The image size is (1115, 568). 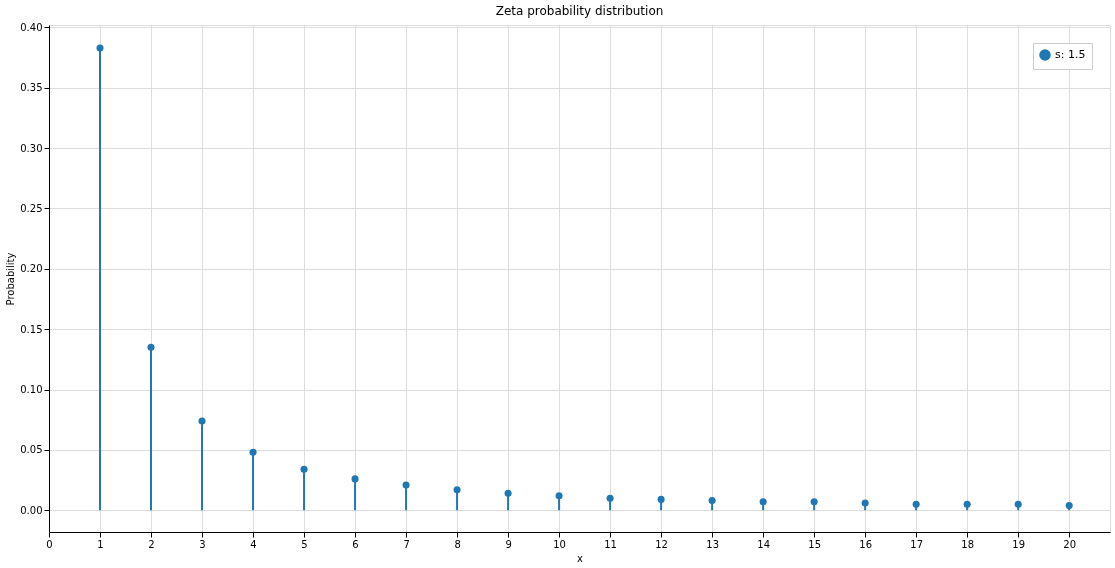 What do you see at coordinates (304, 544) in the screenshot?
I see `x-tick-label: 5` at bounding box center [304, 544].